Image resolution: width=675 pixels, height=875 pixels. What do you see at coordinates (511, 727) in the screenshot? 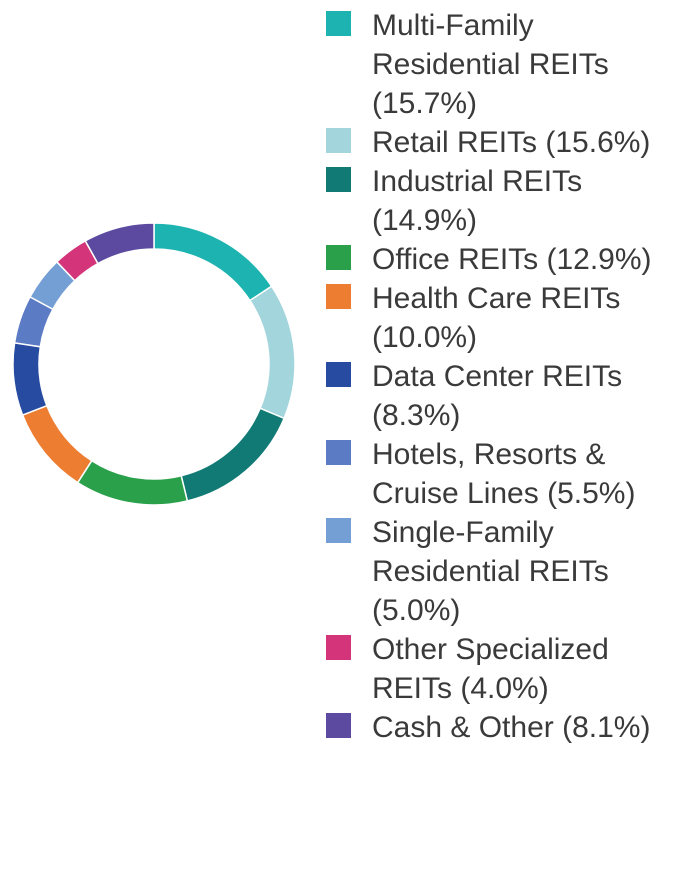
I see `legend-label: Cash & Other (8.1%)` at bounding box center [511, 727].